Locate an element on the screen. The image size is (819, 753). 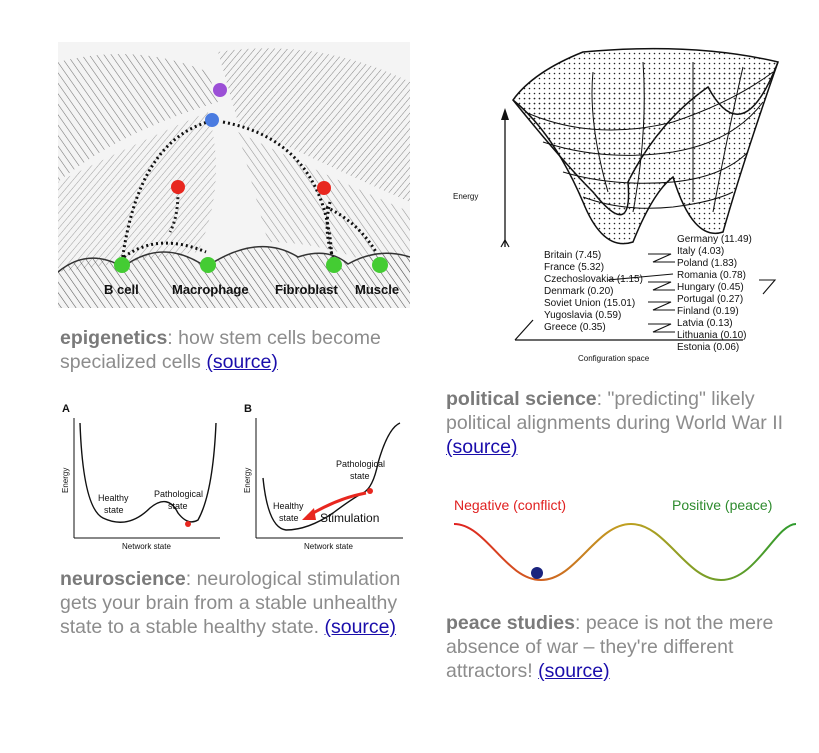
state-ball is located at coordinates (537, 573).